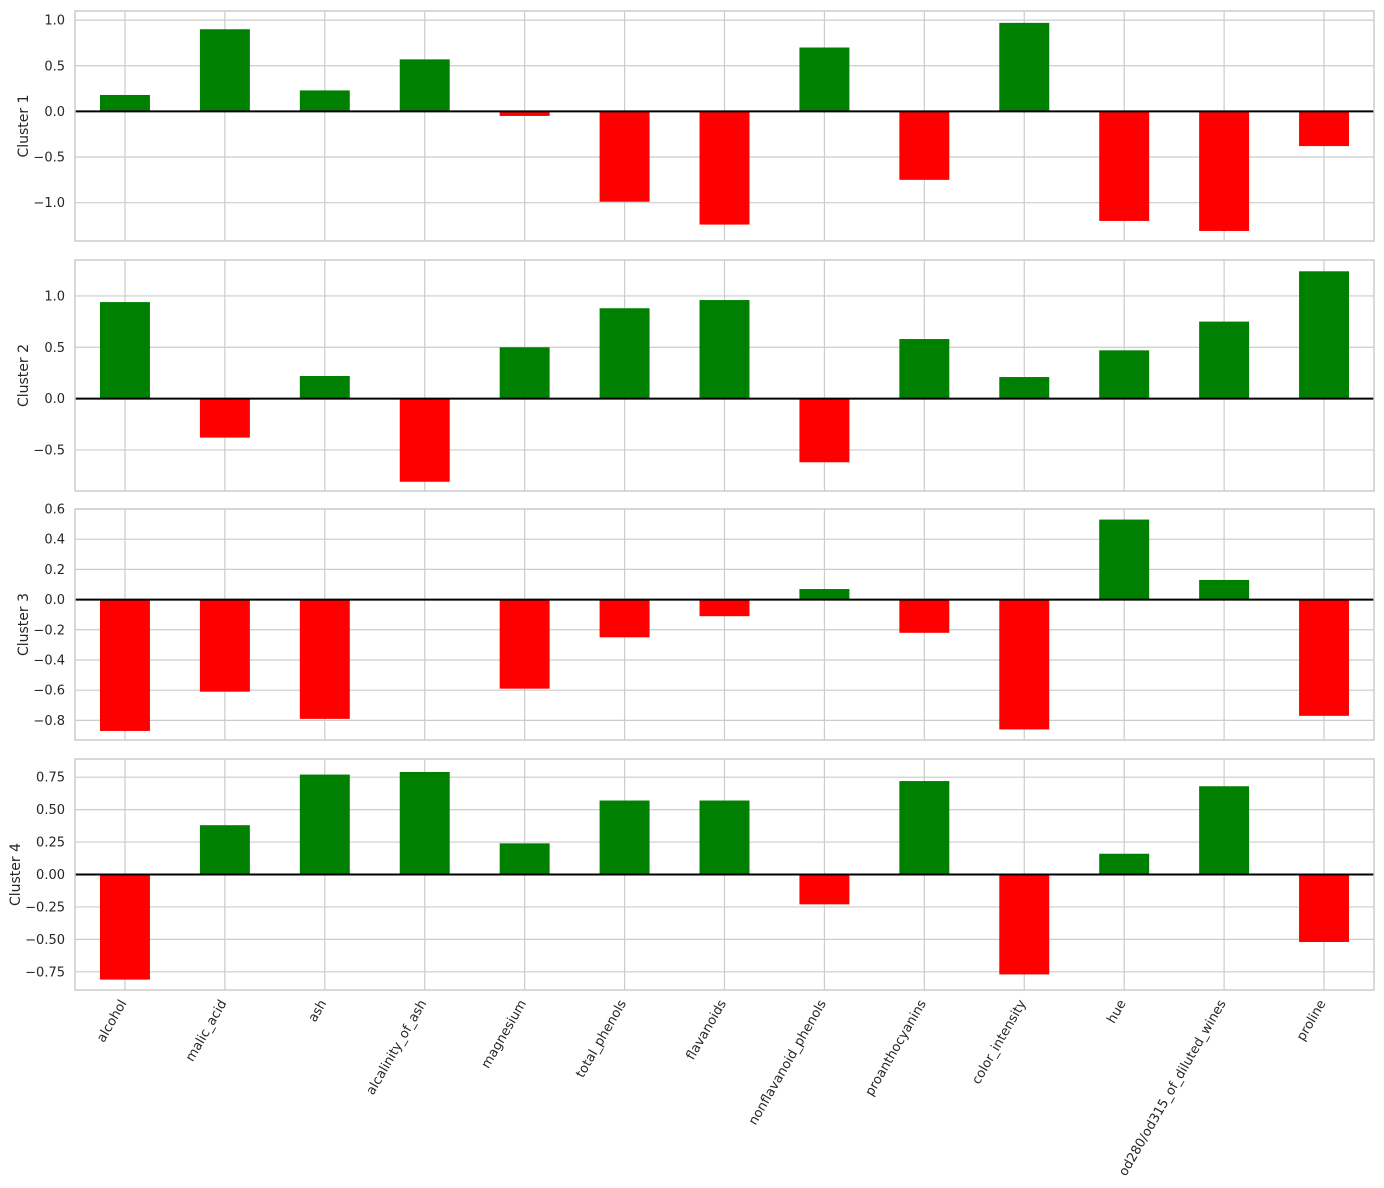 This screenshot has height=1188, width=1384. I want to click on y-tick-label: 0.00, so click(50, 875).